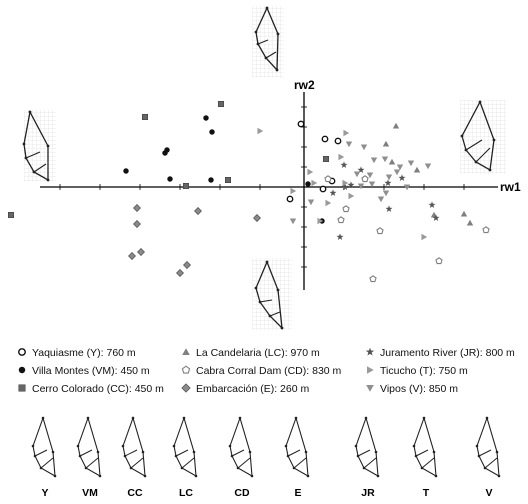  What do you see at coordinates (419, 389) in the screenshot?
I see `legend-label-v: Vipos (V): 850 m` at bounding box center [419, 389].